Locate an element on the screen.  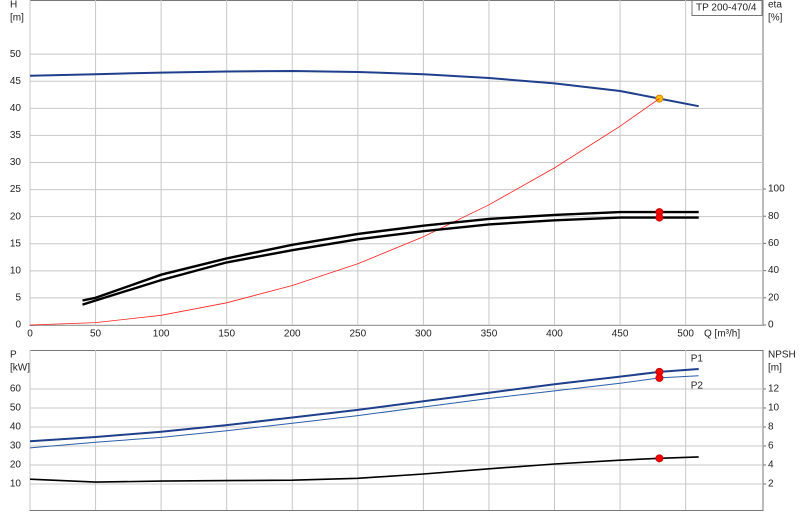
y2-tick-label: 40 is located at coordinates (774, 270).